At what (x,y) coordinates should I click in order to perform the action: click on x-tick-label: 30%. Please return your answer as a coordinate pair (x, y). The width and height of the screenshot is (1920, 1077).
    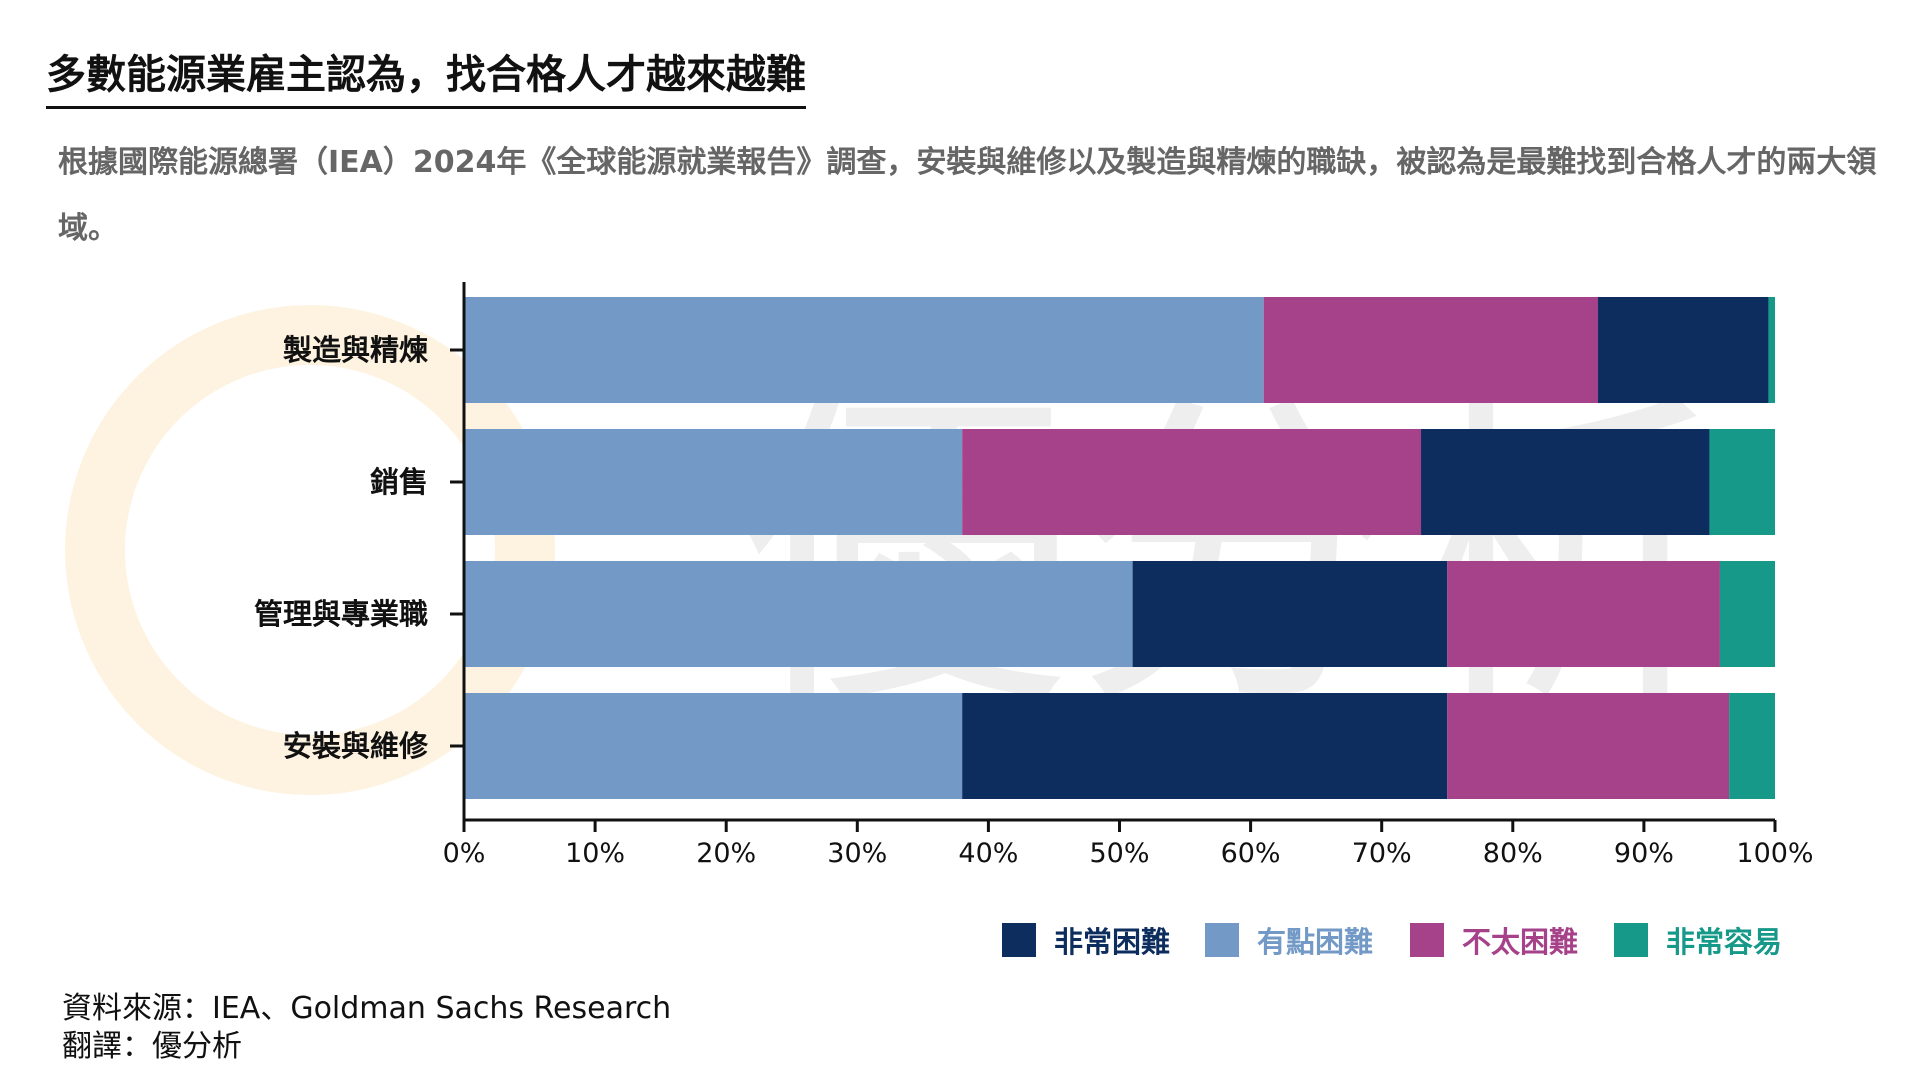
    Looking at the image, I should click on (857, 853).